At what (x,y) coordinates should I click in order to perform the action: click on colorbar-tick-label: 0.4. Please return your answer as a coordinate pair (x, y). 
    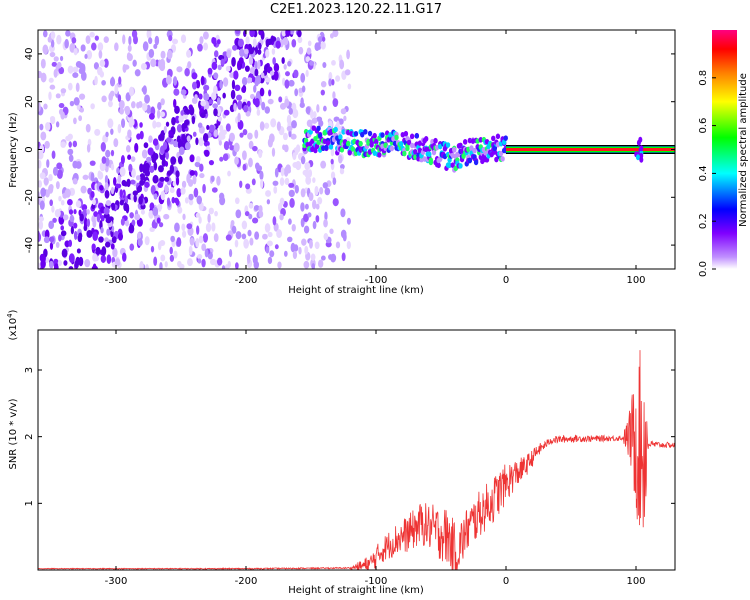
    Looking at the image, I should click on (703, 173).